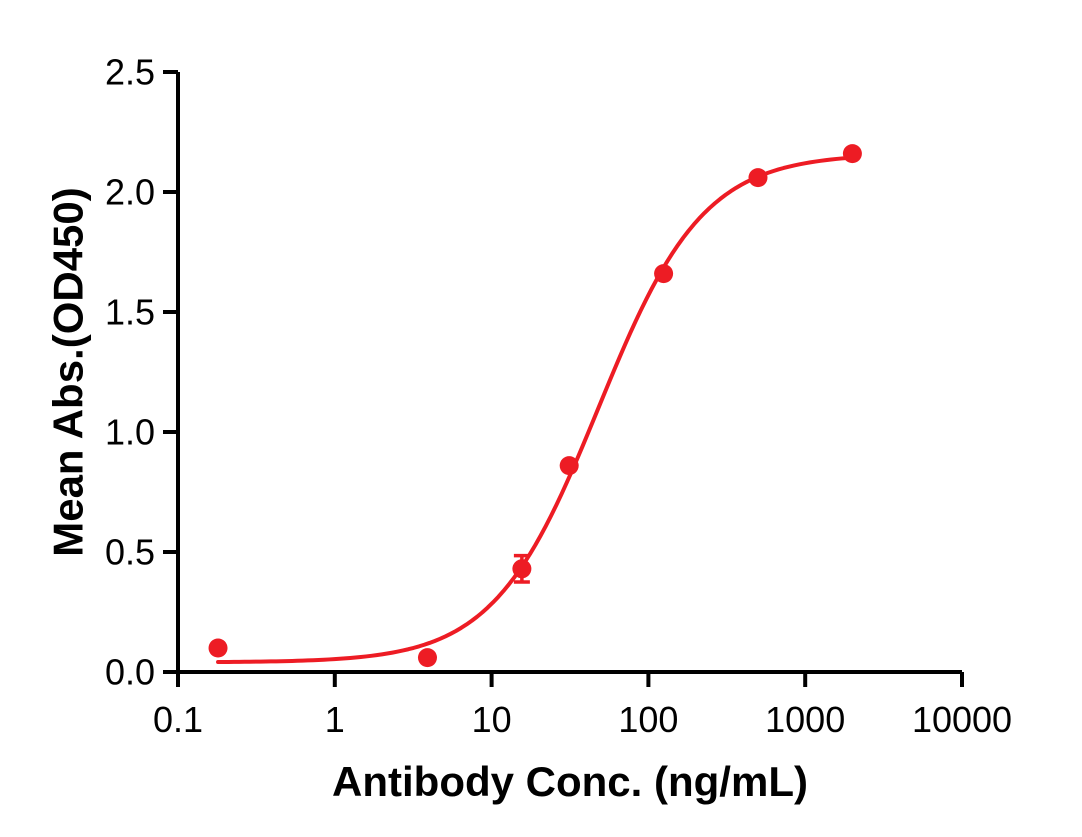 The height and width of the screenshot is (837, 1082). Describe the element at coordinates (492, 719) in the screenshot. I see `x-tick-label: 10` at that location.